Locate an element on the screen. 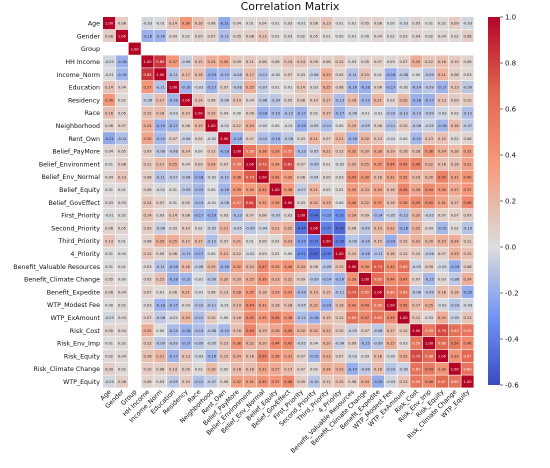 This screenshot has height=468, width=550. cell-value-label: 0.08 is located at coordinates (147, 177).